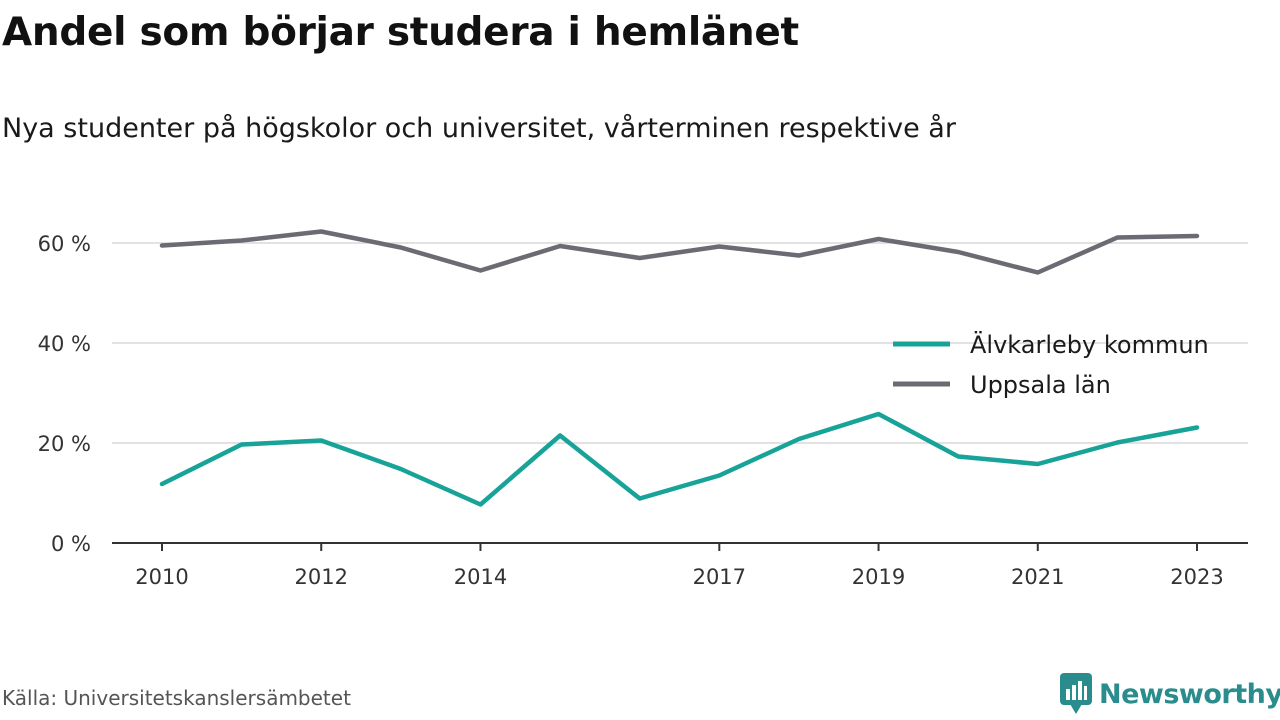 This screenshot has height=720, width=1280. What do you see at coordinates (176, 698) in the screenshot?
I see `source-note: Källa: Universitetskanslersämbetet` at bounding box center [176, 698].